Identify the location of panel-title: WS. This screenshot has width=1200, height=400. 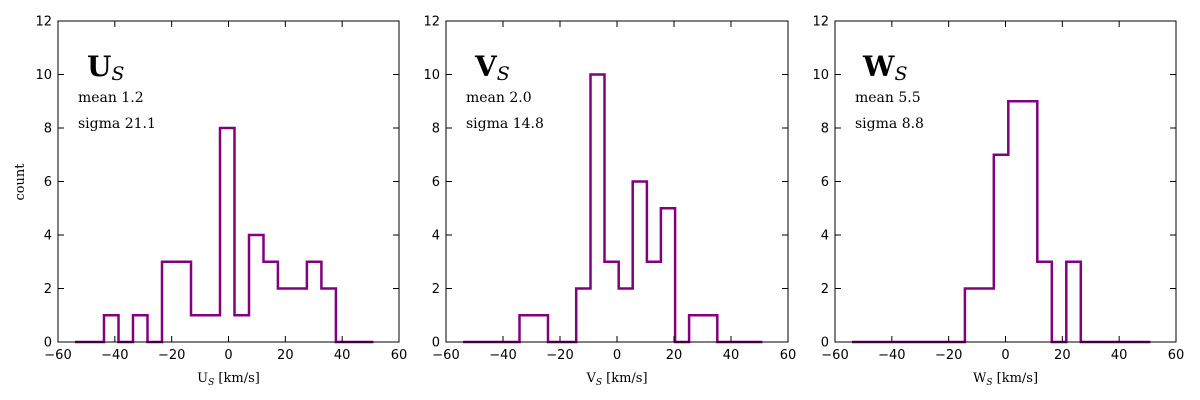
(884, 67).